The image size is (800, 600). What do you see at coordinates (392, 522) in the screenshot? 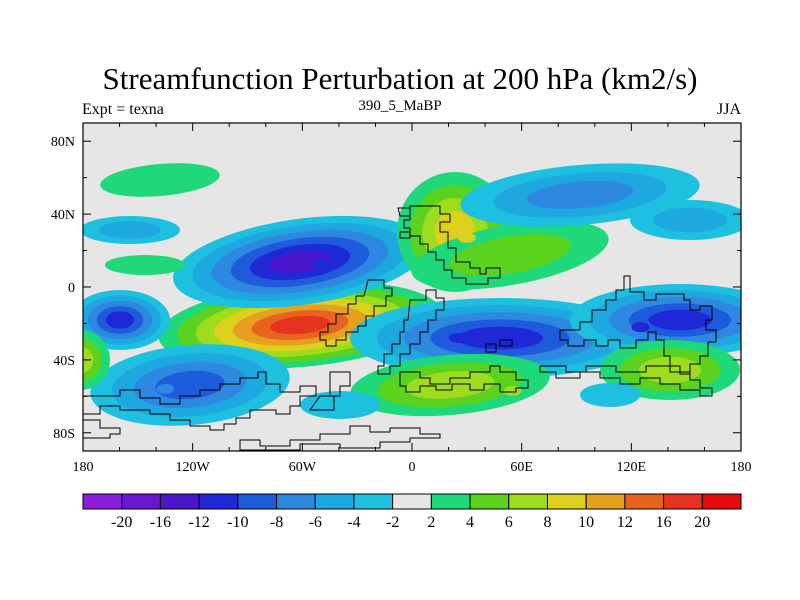
I see `colorbar-label-7: -2` at bounding box center [392, 522].